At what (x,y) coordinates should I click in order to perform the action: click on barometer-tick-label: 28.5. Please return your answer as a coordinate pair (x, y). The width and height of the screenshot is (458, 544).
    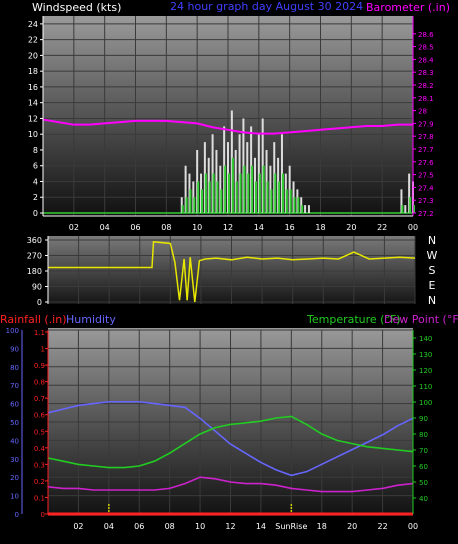
    Looking at the image, I should click on (426, 48).